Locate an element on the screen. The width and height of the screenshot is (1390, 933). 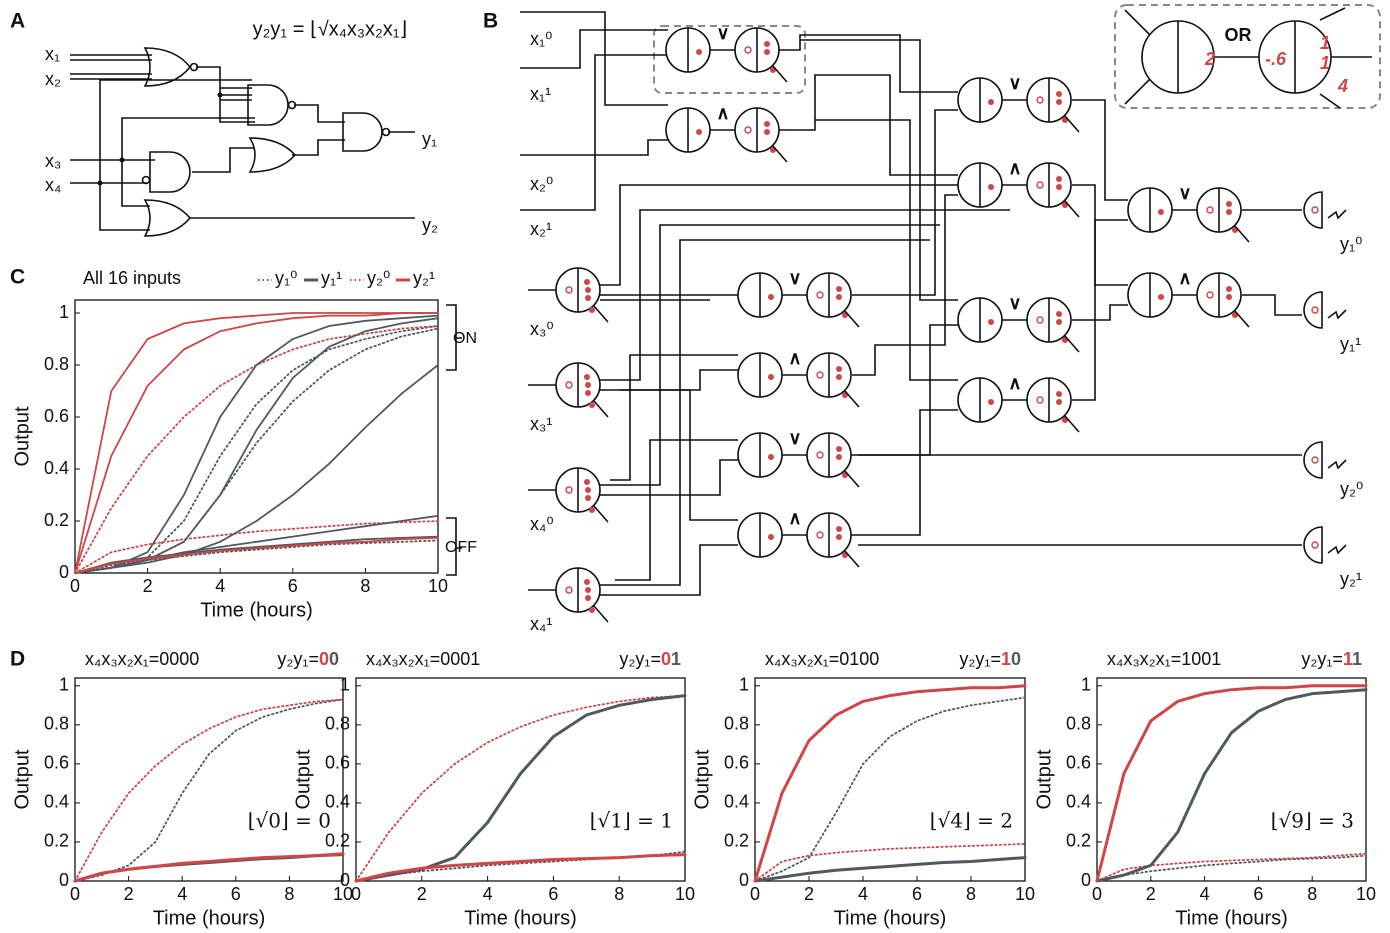
gate is located at coordinates (170, 172).